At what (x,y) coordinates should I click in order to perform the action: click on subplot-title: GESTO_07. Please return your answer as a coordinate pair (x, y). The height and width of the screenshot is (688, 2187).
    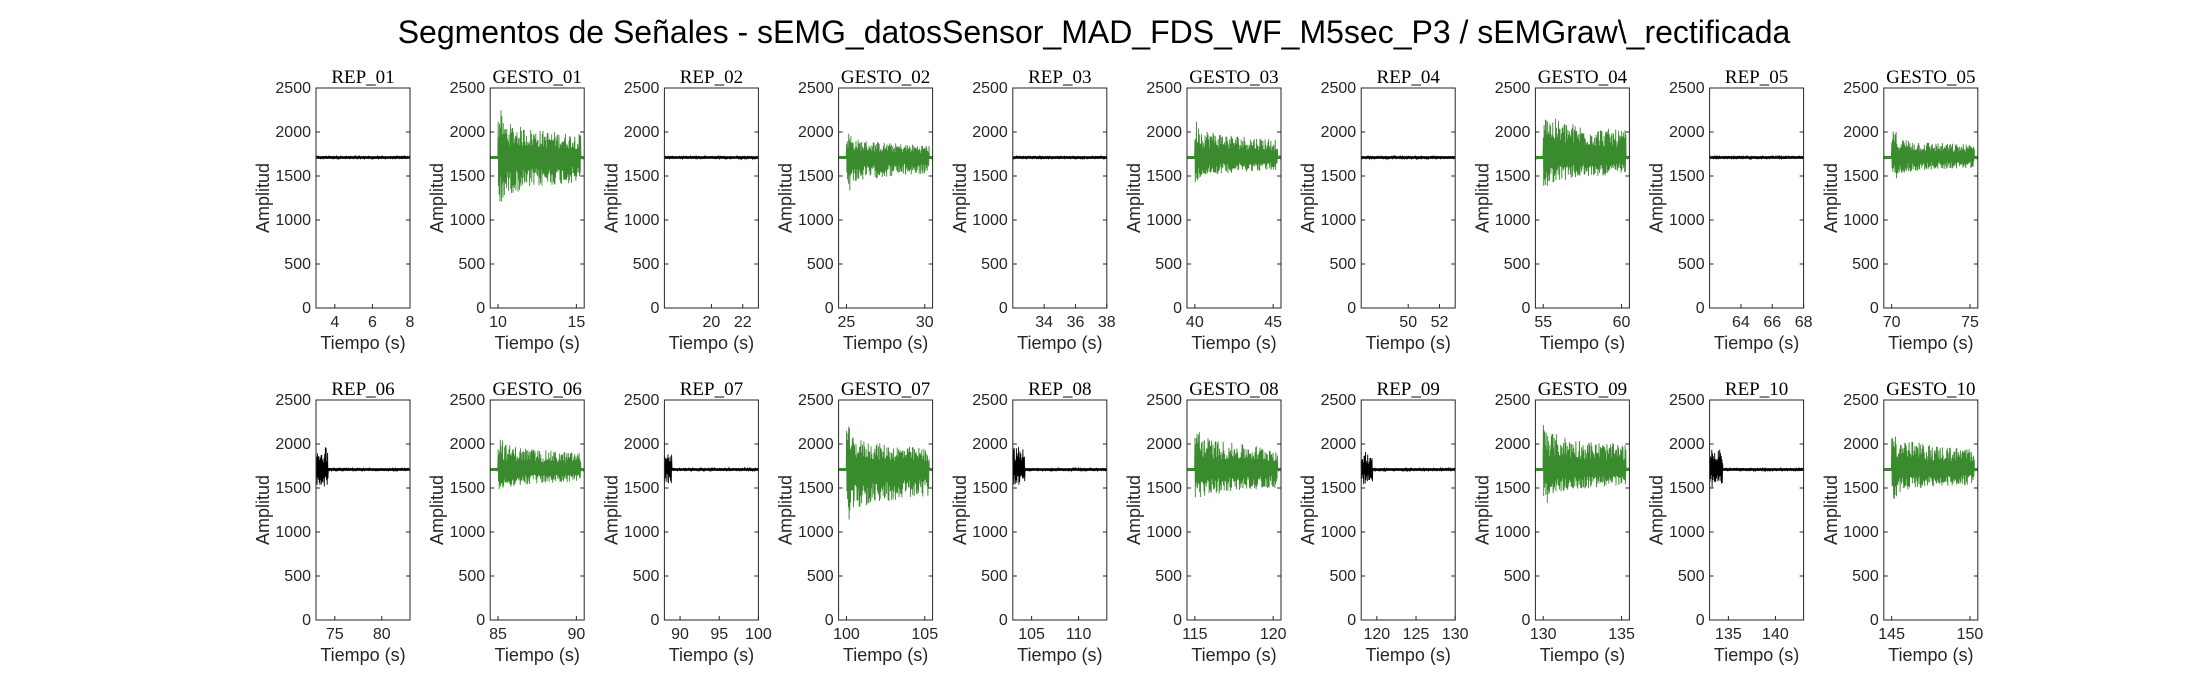
    Looking at the image, I should click on (885, 389).